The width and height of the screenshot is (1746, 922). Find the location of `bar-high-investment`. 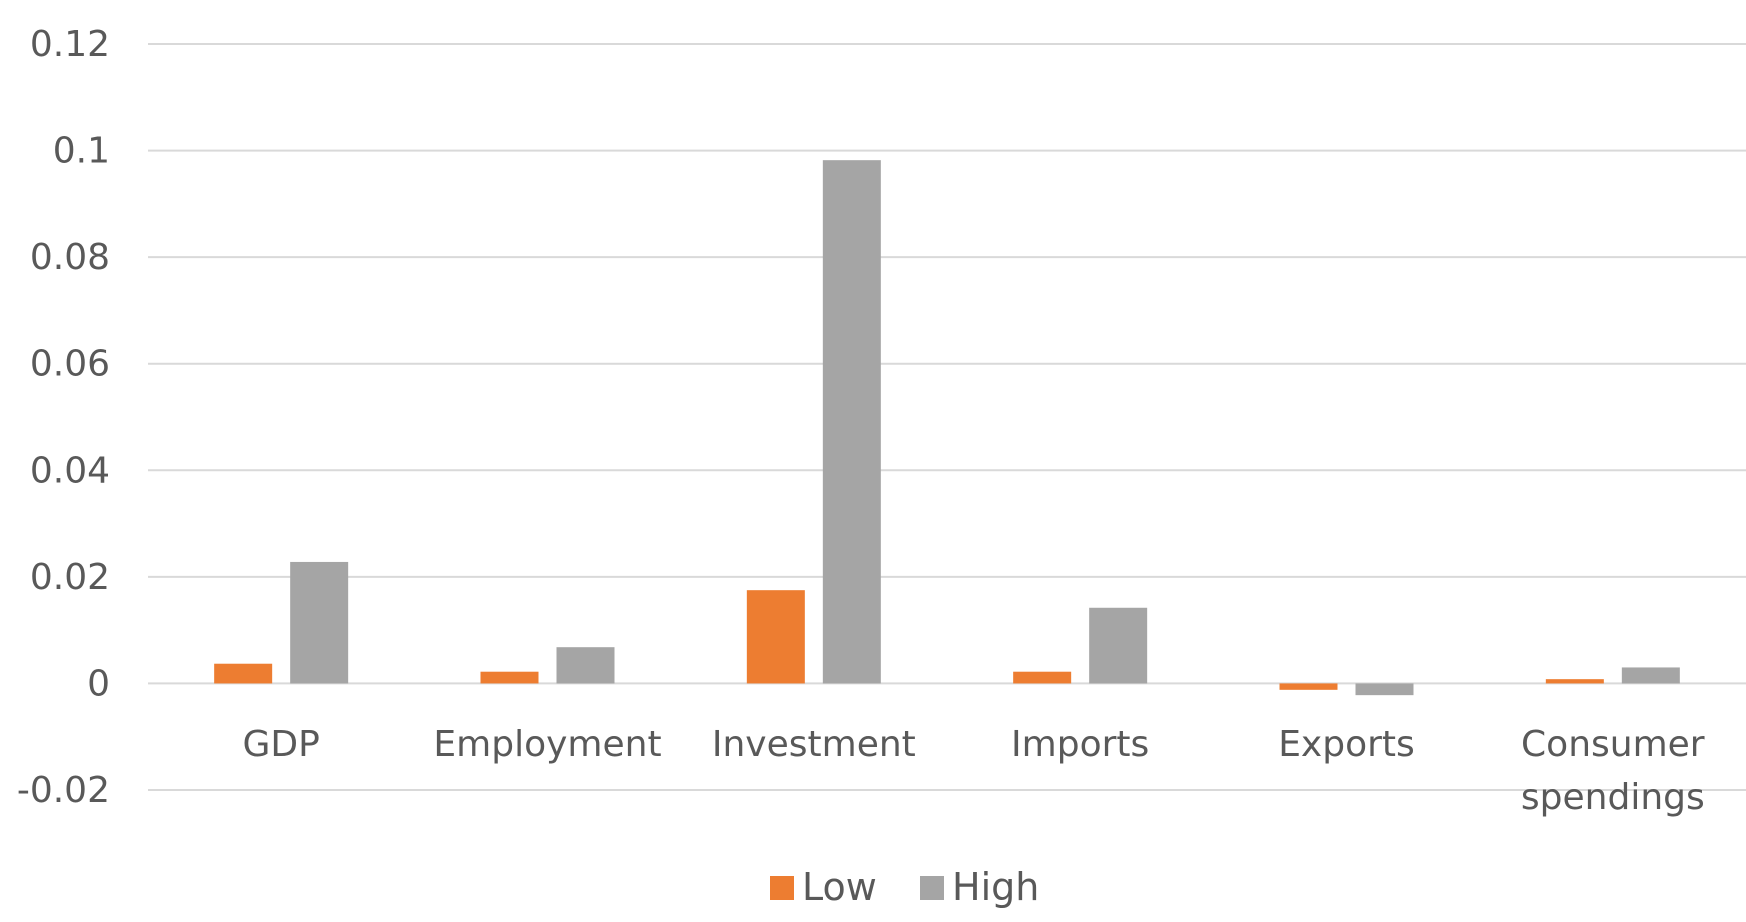

bar-high-investment is located at coordinates (851, 422).